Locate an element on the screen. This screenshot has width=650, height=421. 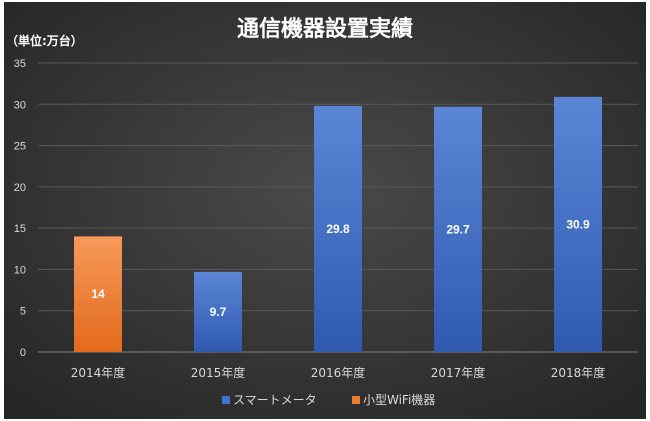
legend-label: スマートメータ is located at coordinates (275, 400).